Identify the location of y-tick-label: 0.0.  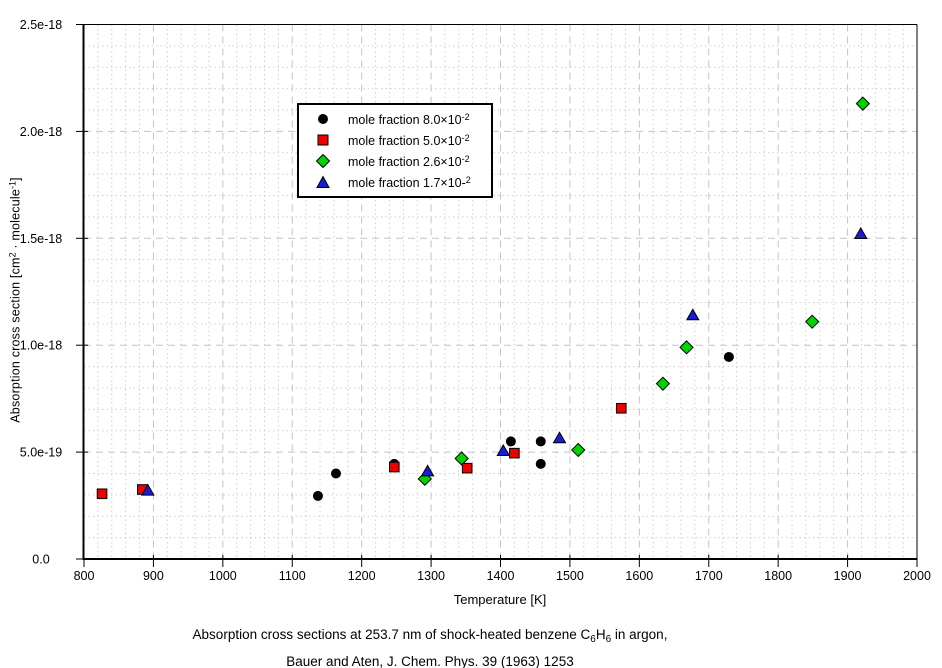
(40, 560).